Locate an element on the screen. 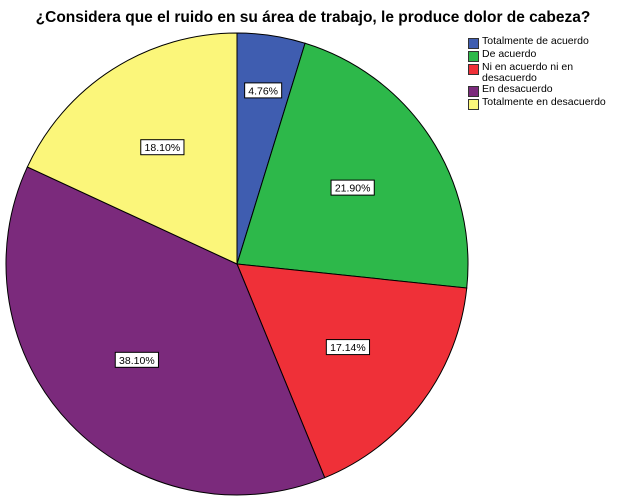 The height and width of the screenshot is (501, 626). slice-value-label: 38.10% is located at coordinates (136, 359).